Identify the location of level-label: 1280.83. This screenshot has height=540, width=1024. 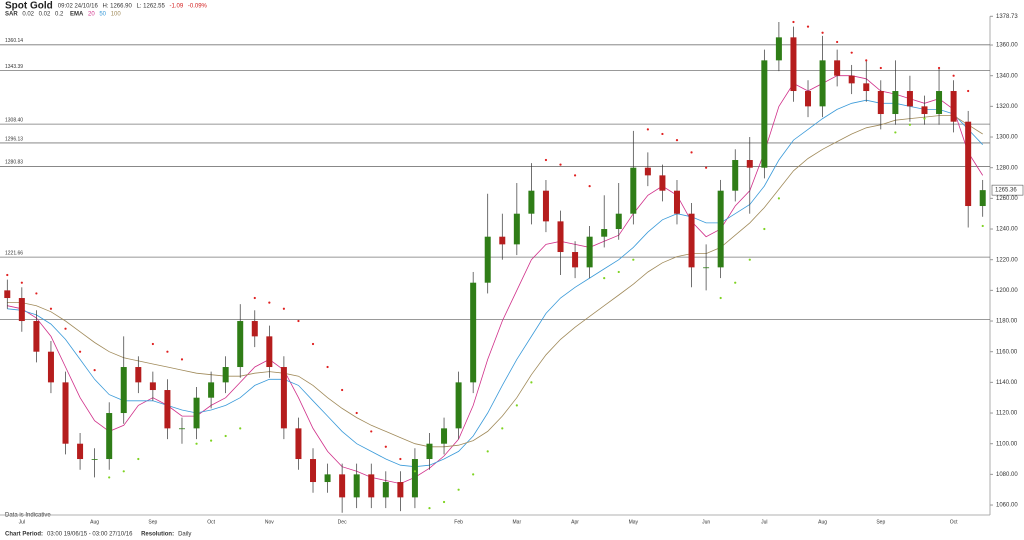
(14, 163).